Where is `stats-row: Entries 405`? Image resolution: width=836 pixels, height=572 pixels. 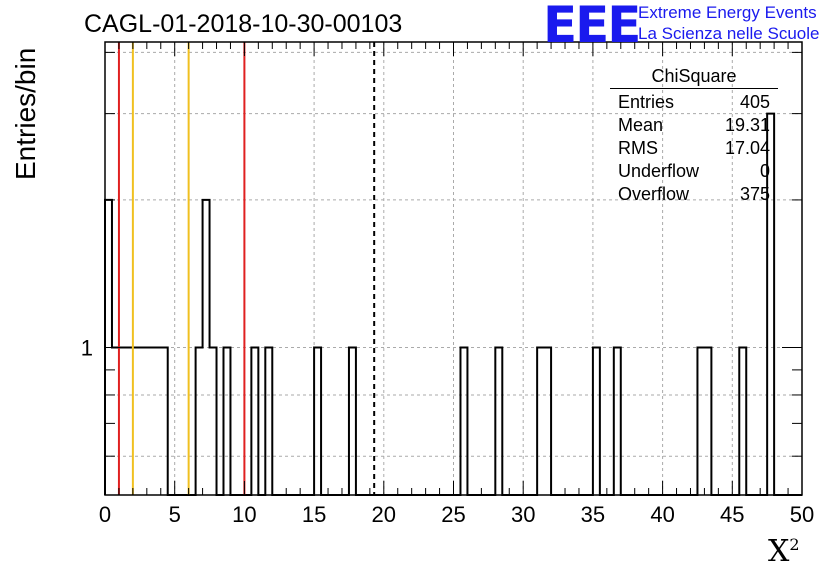
stats-row: Entries 405 is located at coordinates (694, 102).